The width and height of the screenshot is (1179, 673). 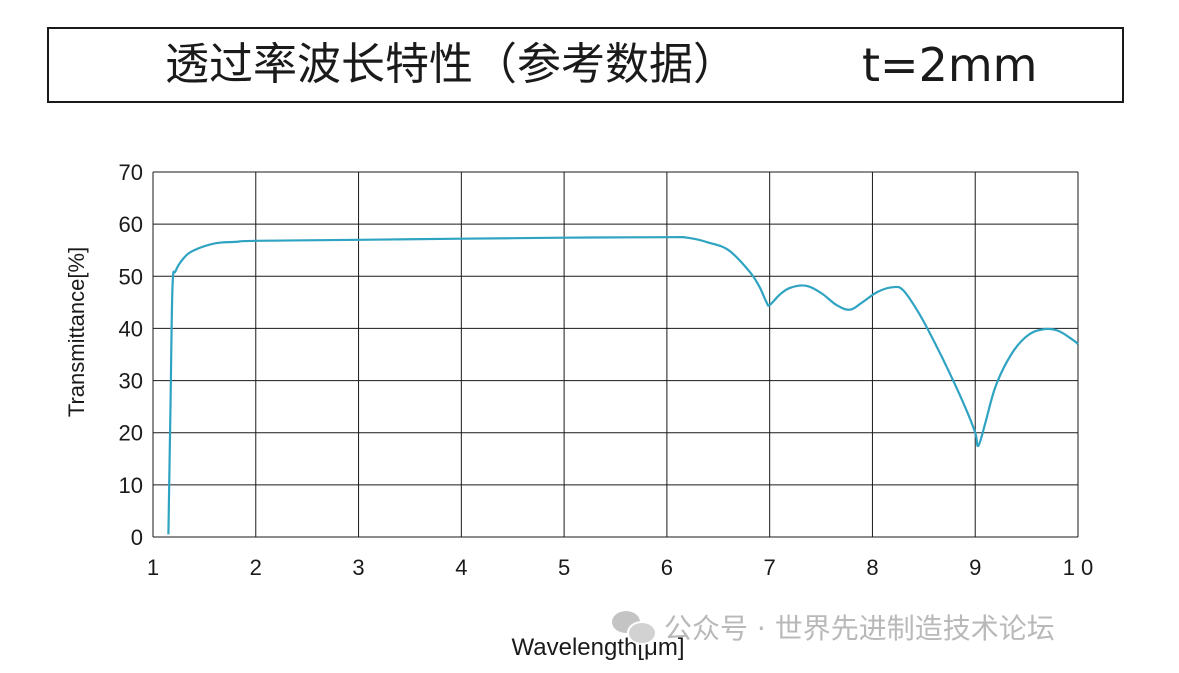 What do you see at coordinates (770, 567) in the screenshot?
I see `x-tick-label-7: 7` at bounding box center [770, 567].